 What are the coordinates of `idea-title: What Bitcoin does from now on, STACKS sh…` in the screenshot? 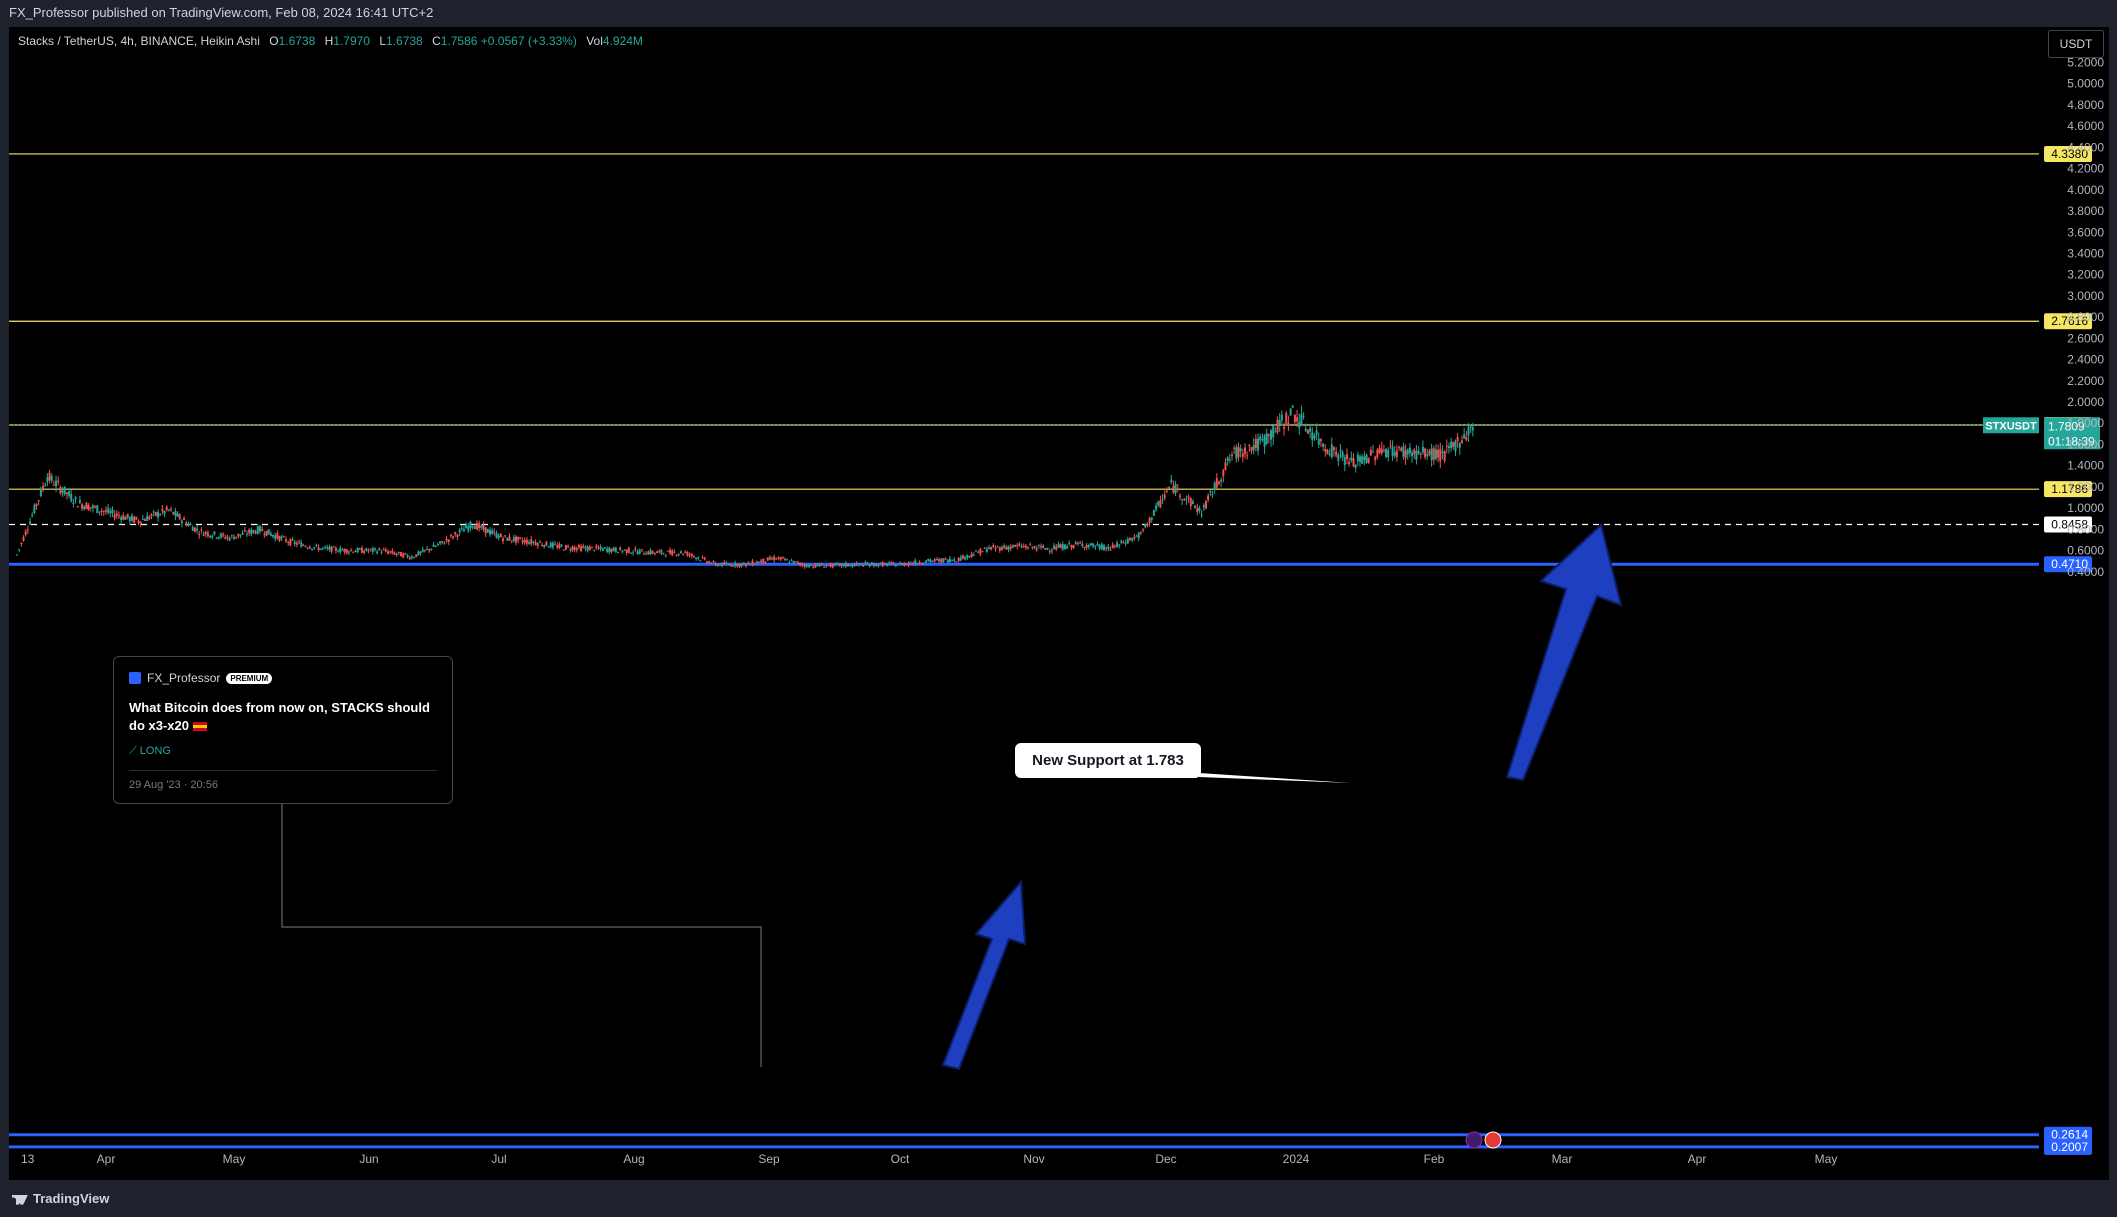 It's located at (279, 716).